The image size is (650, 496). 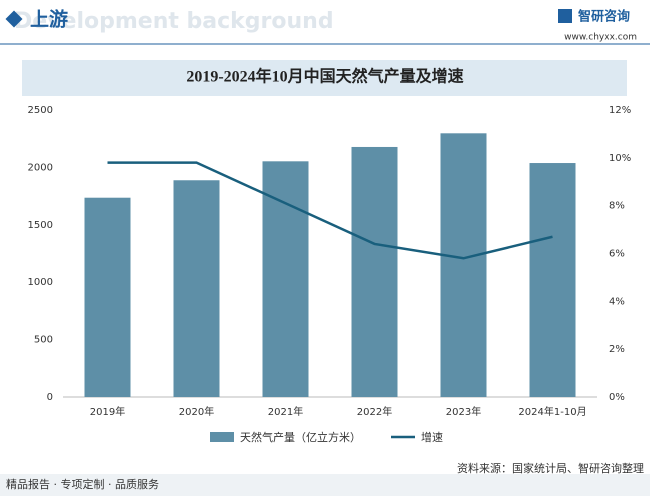 I want to click on logo-text: 智研咨询, so click(x=604, y=17).